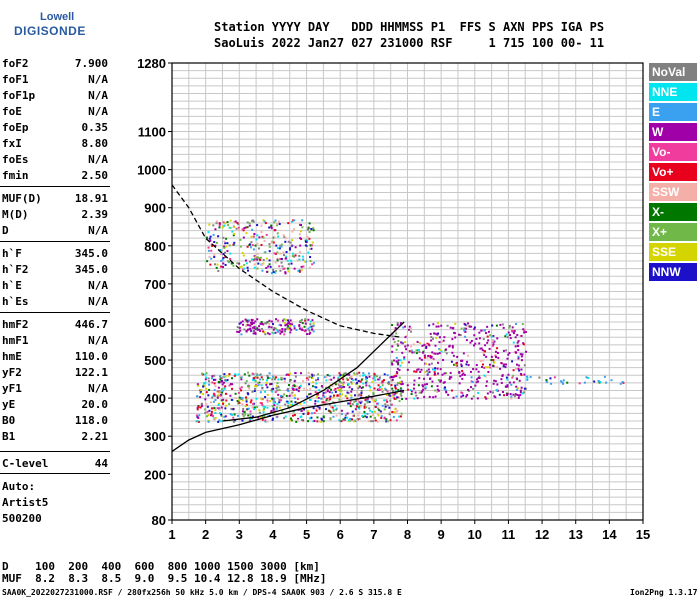  I want to click on y-tick-label: 700, so click(155, 284).